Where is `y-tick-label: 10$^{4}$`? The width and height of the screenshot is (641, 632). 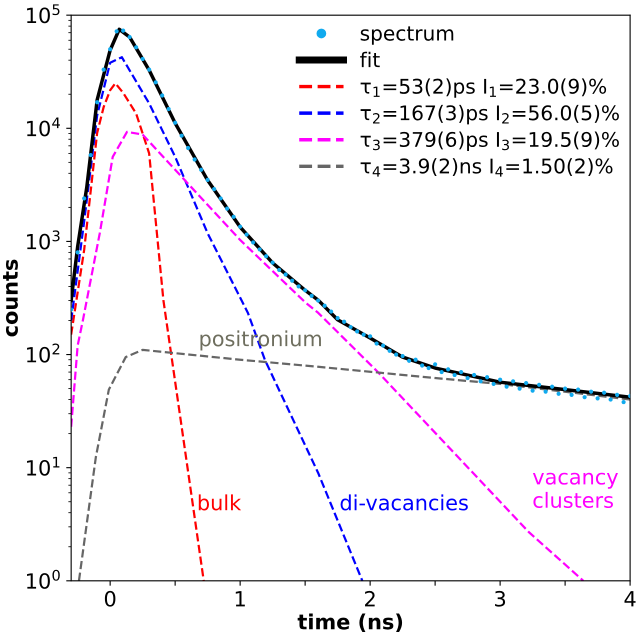 y-tick-label: 10$^{4}$ is located at coordinates (43, 126).